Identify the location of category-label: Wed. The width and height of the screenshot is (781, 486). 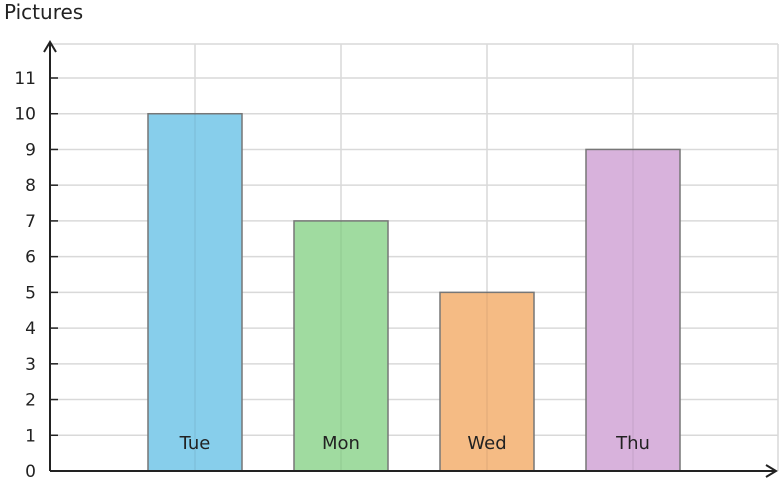
(486, 443).